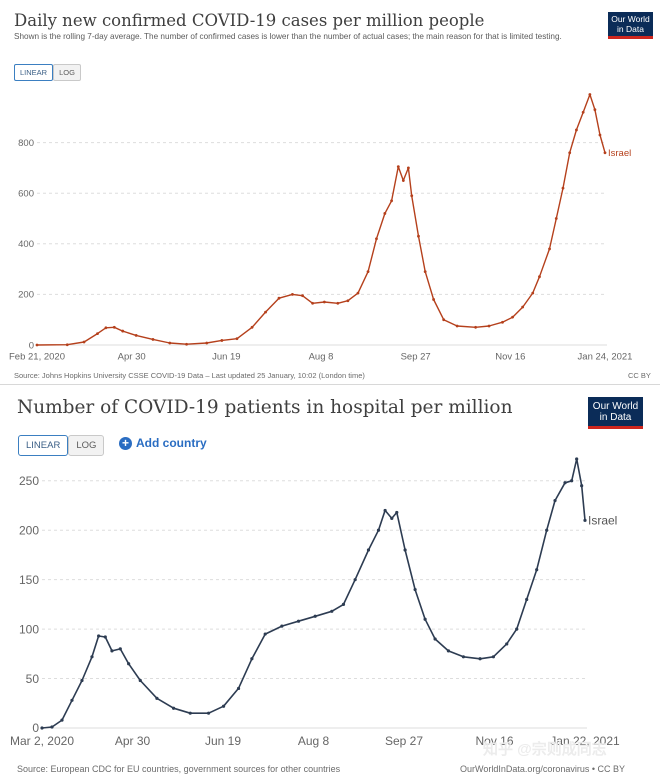 This screenshot has width=660, height=782. I want to click on y-tick-label: 600, so click(26, 194).